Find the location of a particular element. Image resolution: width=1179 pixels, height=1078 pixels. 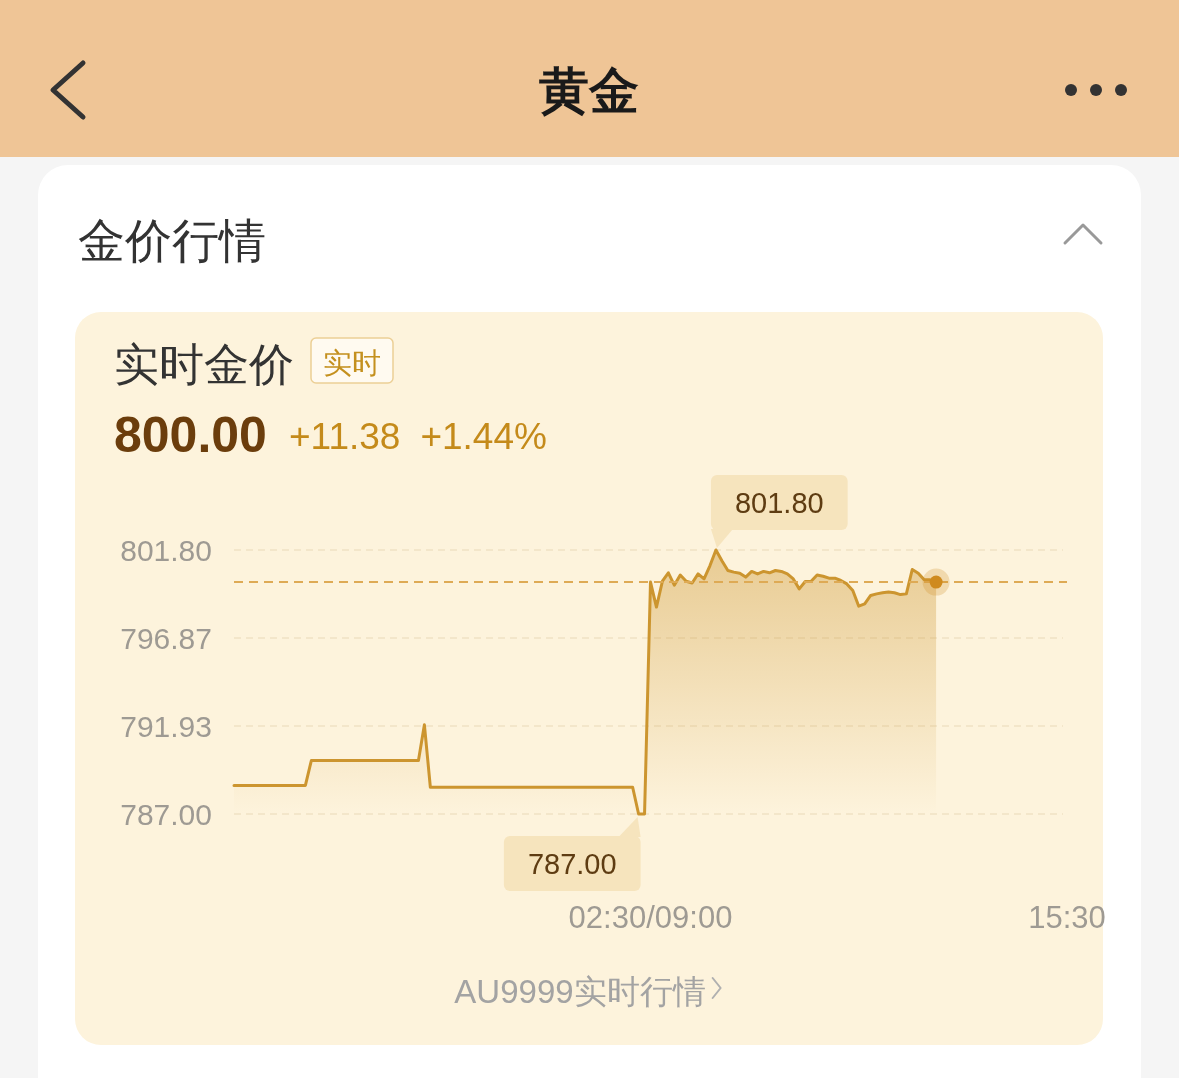

text: 实时 is located at coordinates (352, 363).